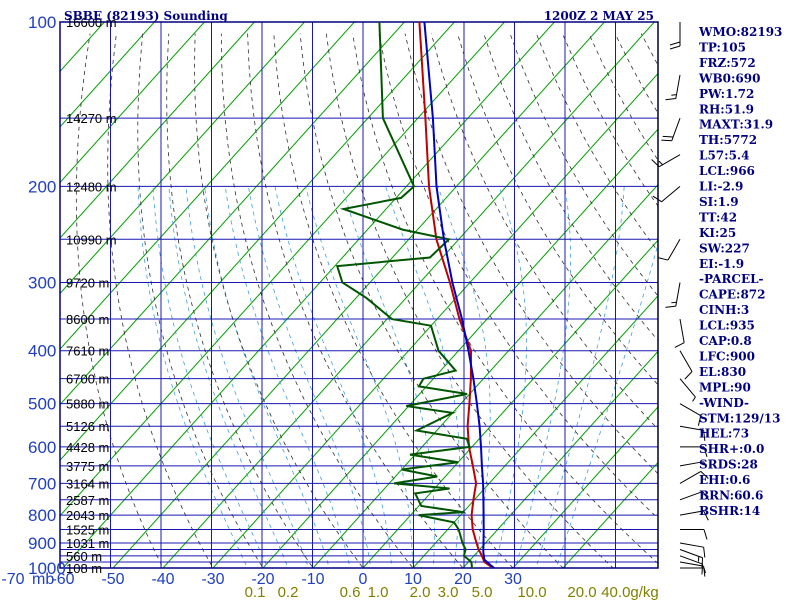 The height and width of the screenshot is (600, 800). I want to click on index-label: L57:5.4, so click(724, 156).